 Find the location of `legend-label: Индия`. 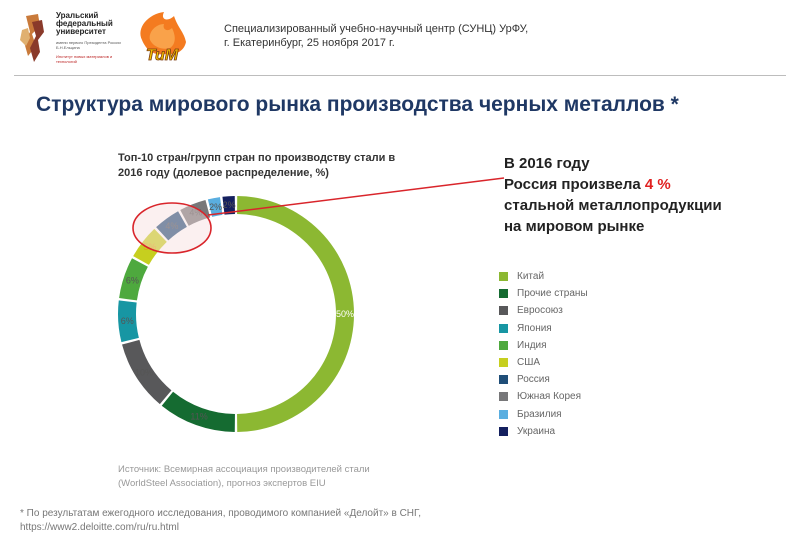

legend-label: Индия is located at coordinates (532, 345).